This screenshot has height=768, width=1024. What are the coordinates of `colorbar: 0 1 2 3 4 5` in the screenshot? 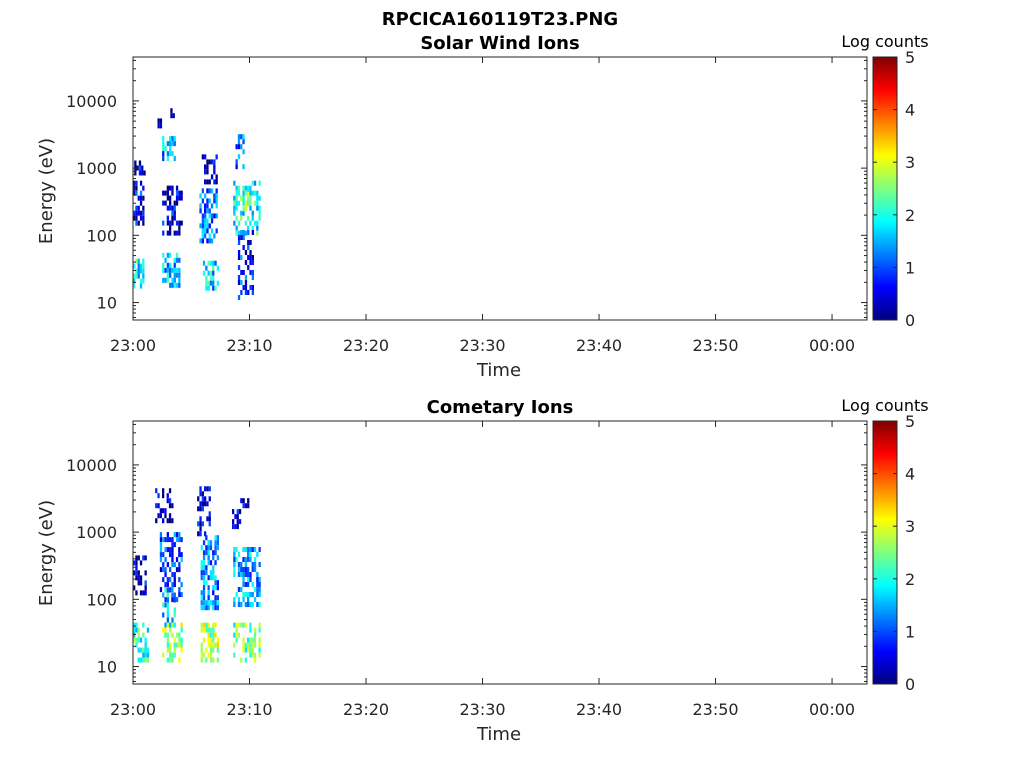 It's located at (893, 189).